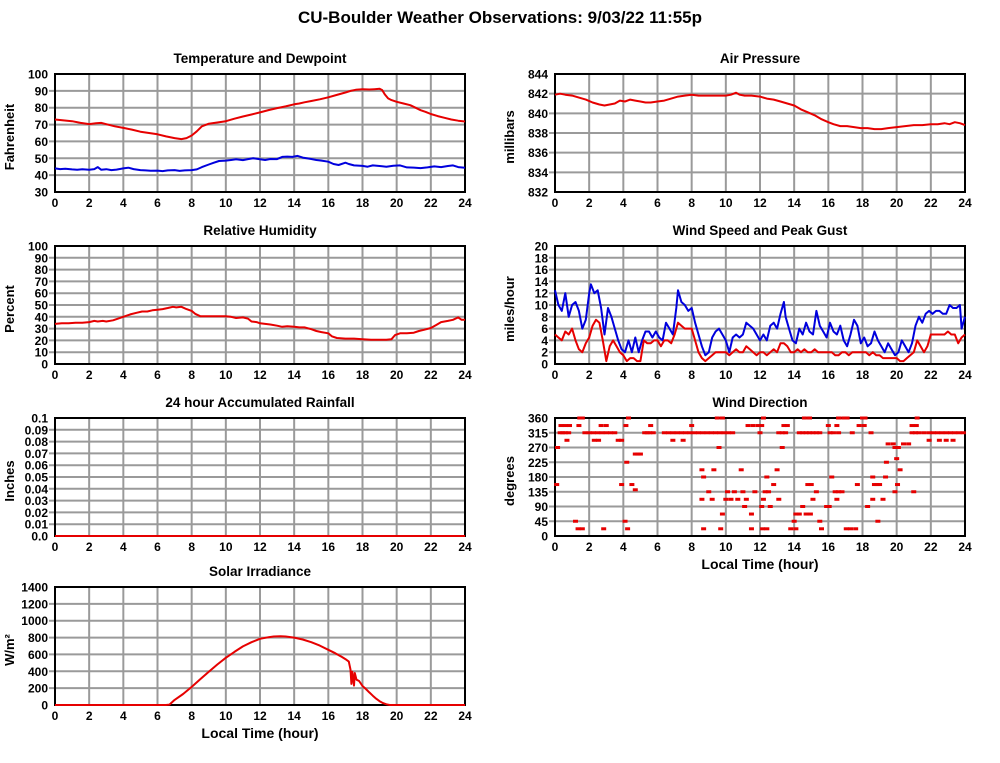 This screenshot has height=763, width=1000. I want to click on svg-text: 200, so click(38, 689).